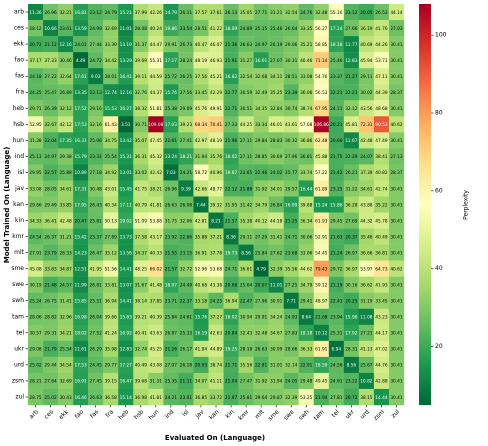  I want to click on cell-label: 19.86, so click(171, 29).